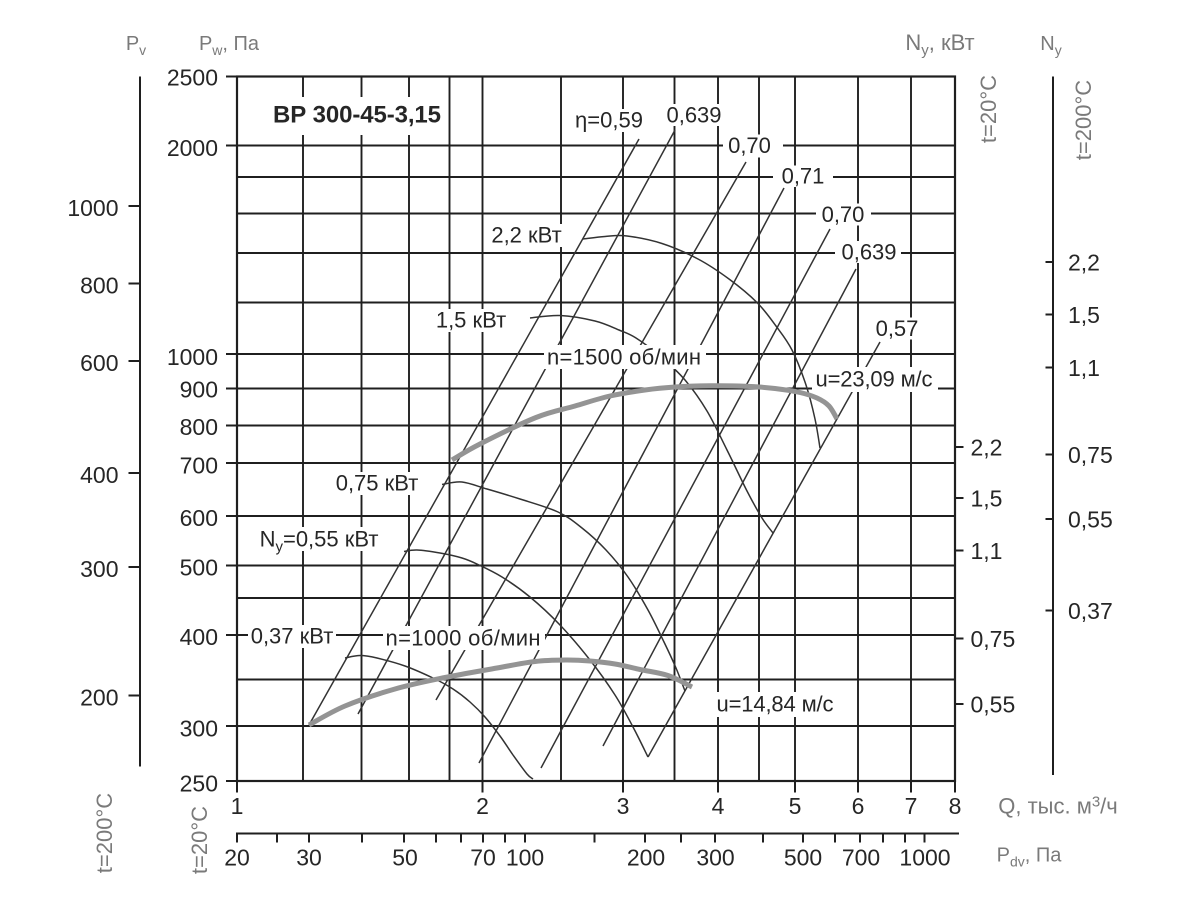 Image resolution: width=1194 pixels, height=924 pixels. Describe the element at coordinates (858, 806) in the screenshot. I see `svg-text: 6` at that location.